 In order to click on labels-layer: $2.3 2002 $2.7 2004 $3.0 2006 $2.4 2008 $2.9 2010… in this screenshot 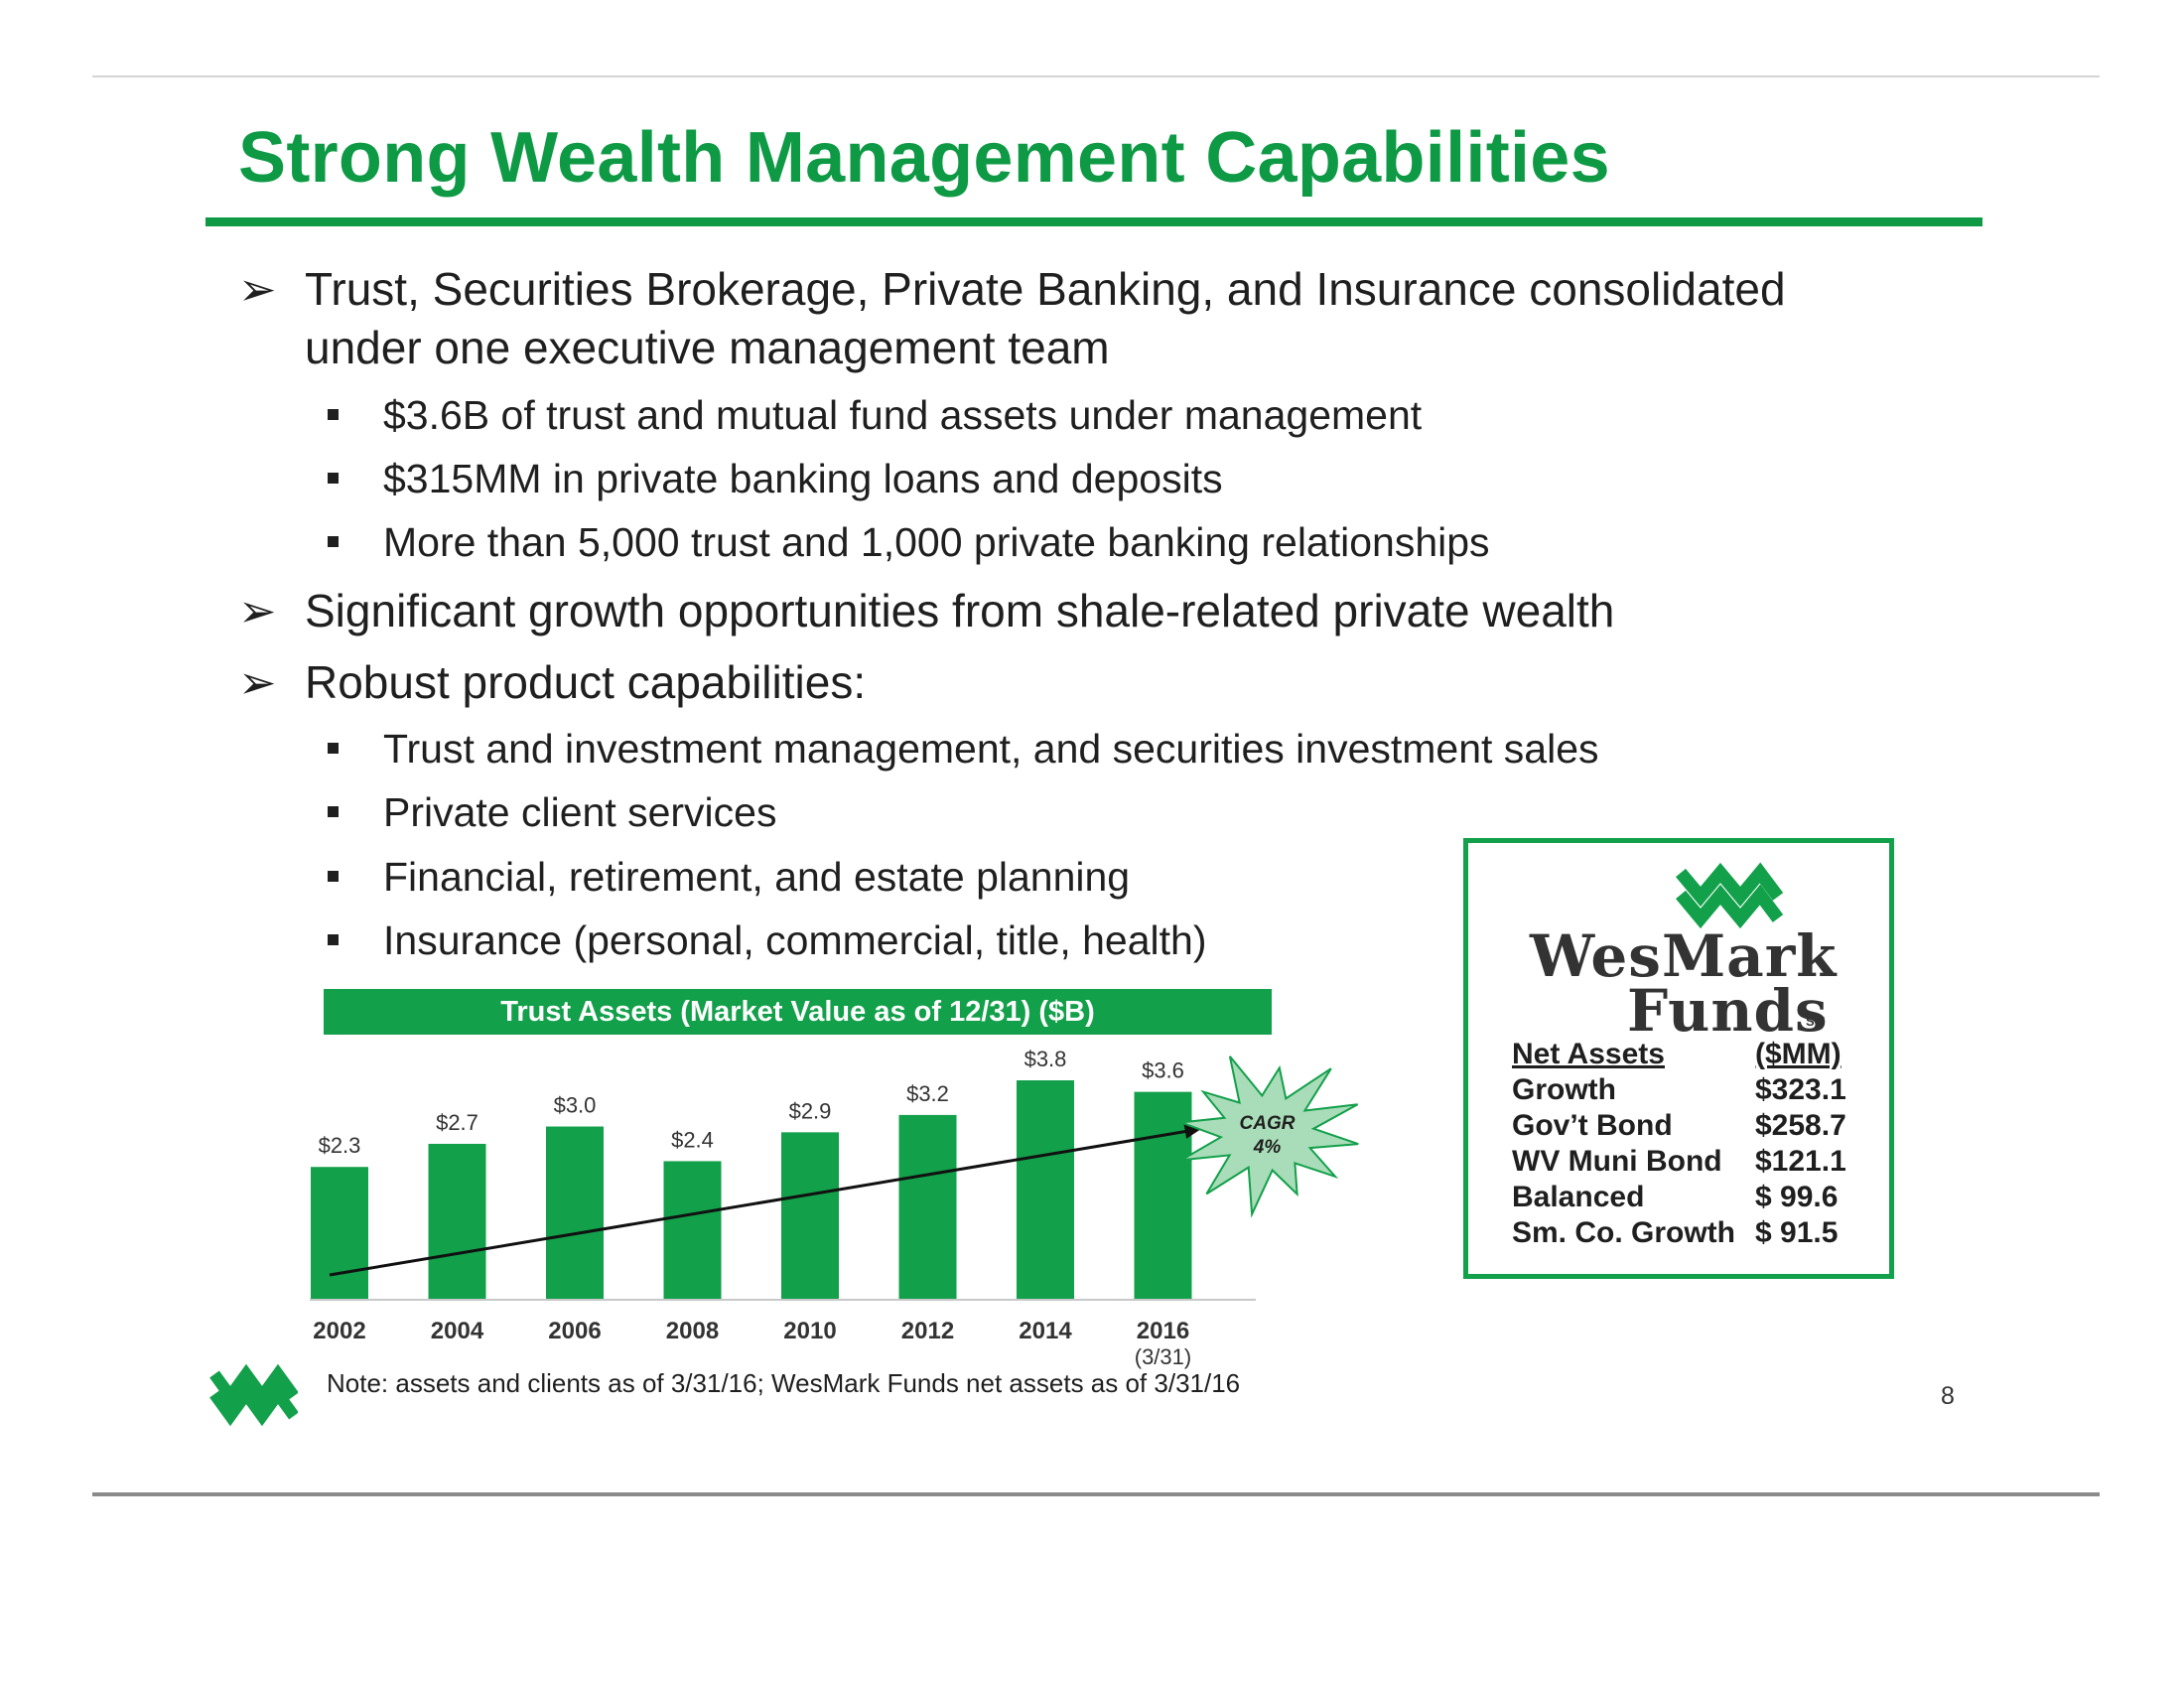, I will do `click(752, 1208)`.